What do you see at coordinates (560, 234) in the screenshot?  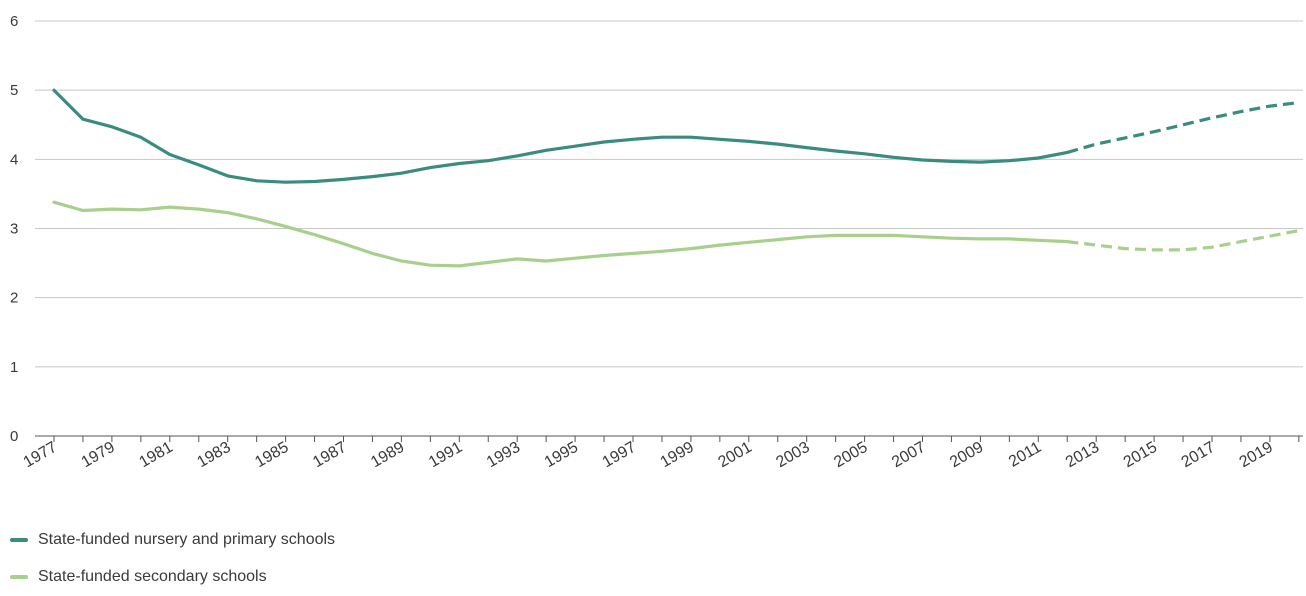 I see `series-line-secondary` at bounding box center [560, 234].